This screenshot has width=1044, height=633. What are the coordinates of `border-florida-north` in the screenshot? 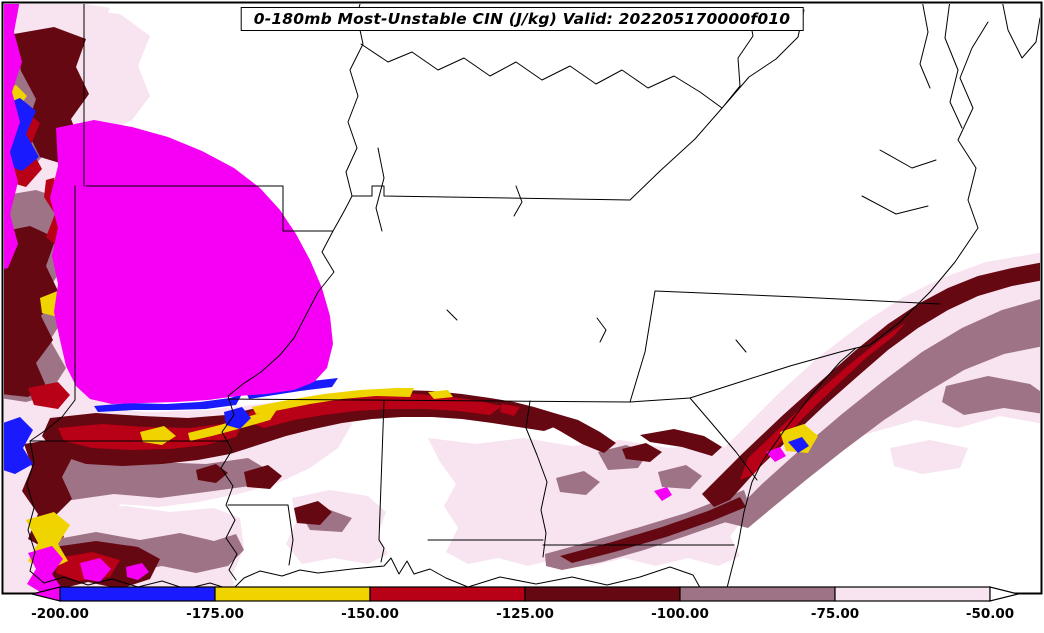 It's located at (581, 542).